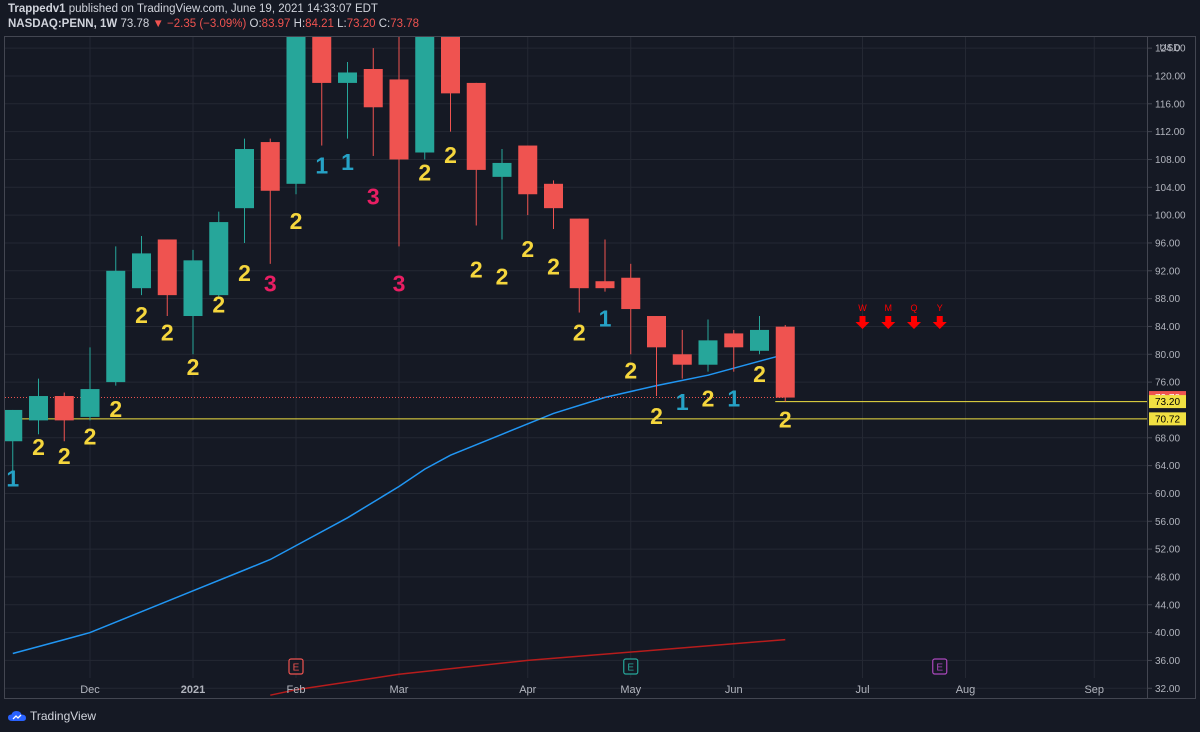 Image resolution: width=1200 pixels, height=732 pixels. What do you see at coordinates (63, 24) in the screenshot?
I see `symbol-label: NASDAQ:PENN, 1W` at bounding box center [63, 24].